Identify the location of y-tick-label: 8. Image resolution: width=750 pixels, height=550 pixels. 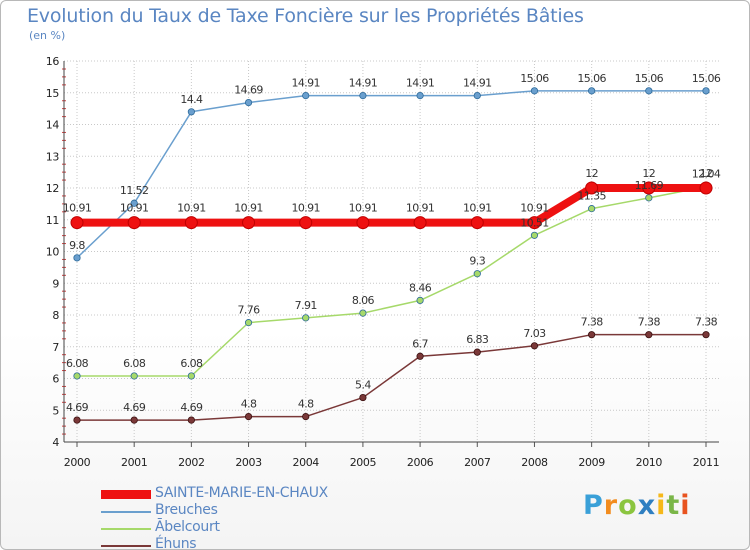
(55, 315).